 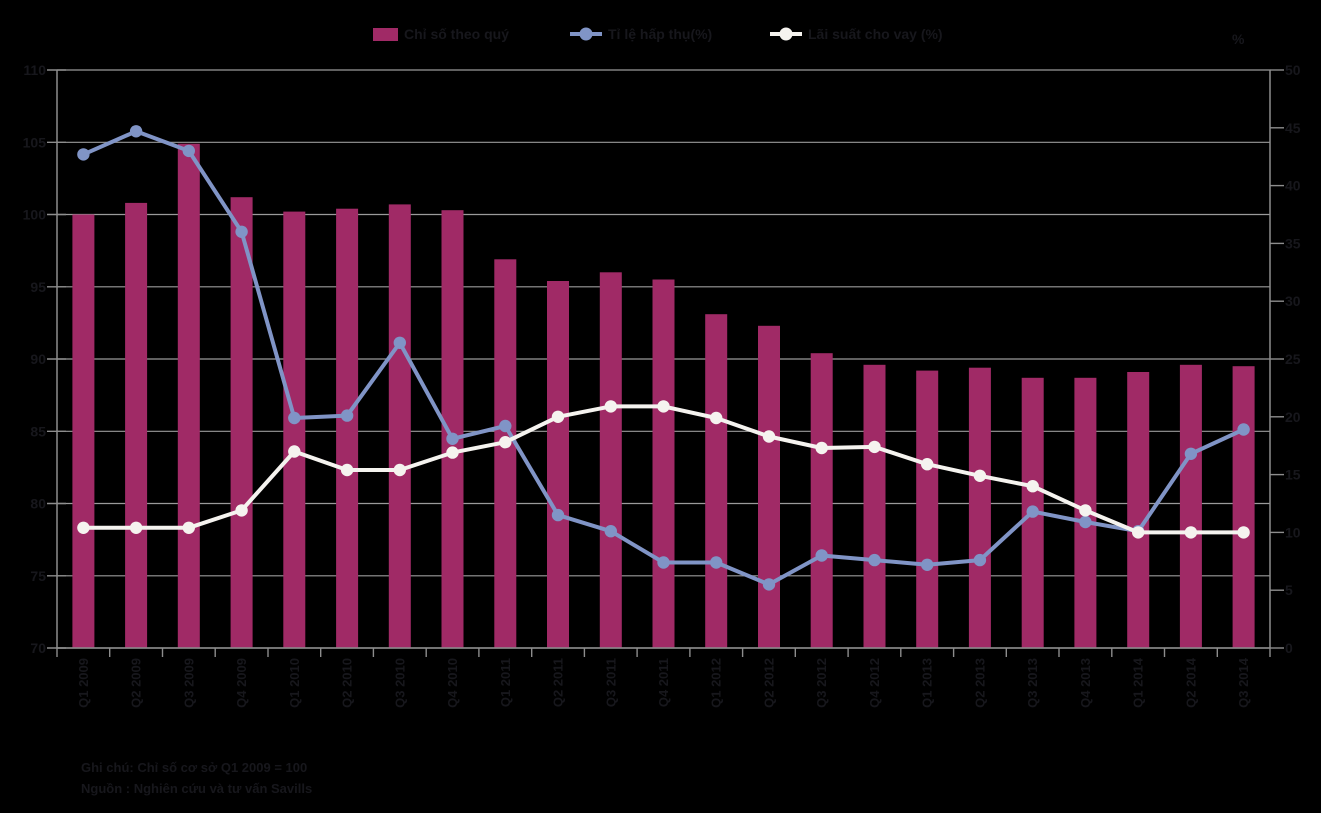 I want to click on x-axis-label: Q1 2014, so click(x=1138, y=682).